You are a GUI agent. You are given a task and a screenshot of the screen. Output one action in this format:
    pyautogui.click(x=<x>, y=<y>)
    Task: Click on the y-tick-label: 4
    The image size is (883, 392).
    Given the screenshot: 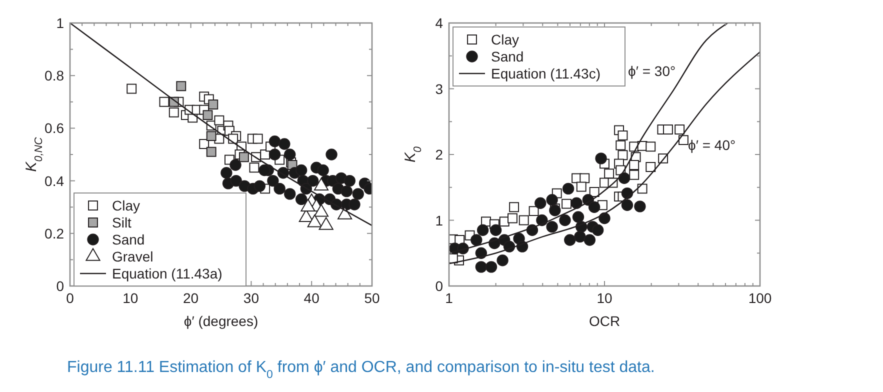 What is the action you would take?
    pyautogui.click(x=439, y=23)
    